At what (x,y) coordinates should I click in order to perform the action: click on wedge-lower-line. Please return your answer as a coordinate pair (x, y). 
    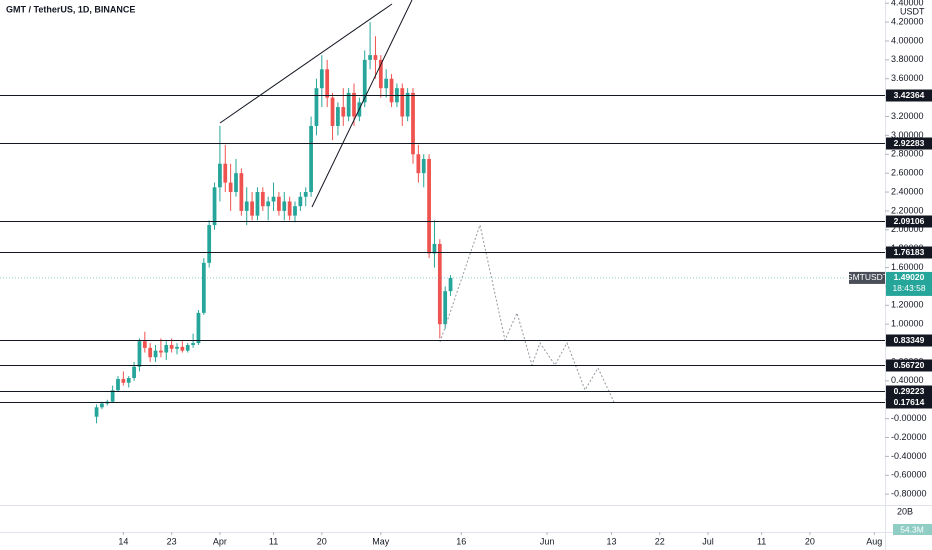
    Looking at the image, I should click on (362, 104).